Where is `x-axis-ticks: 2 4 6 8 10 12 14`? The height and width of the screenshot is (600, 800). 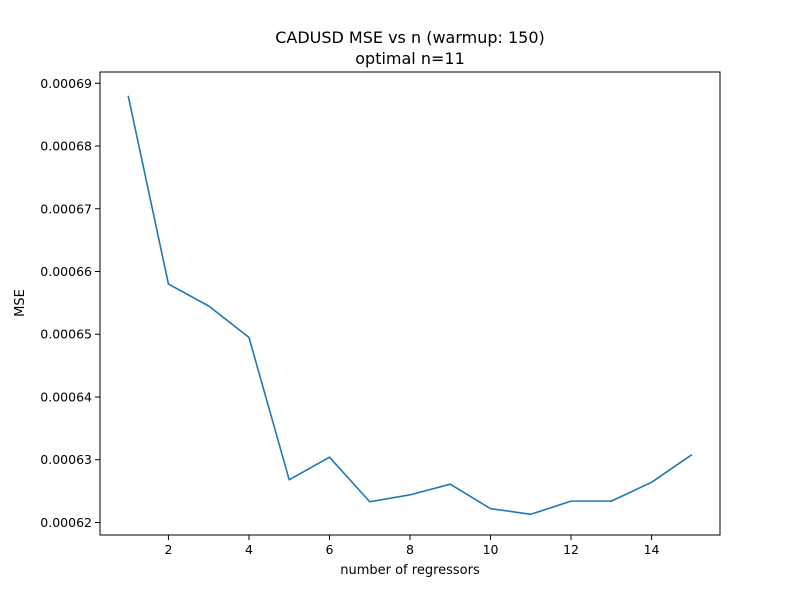
x-axis-ticks: 2 4 6 8 10 12 14 is located at coordinates (412, 546).